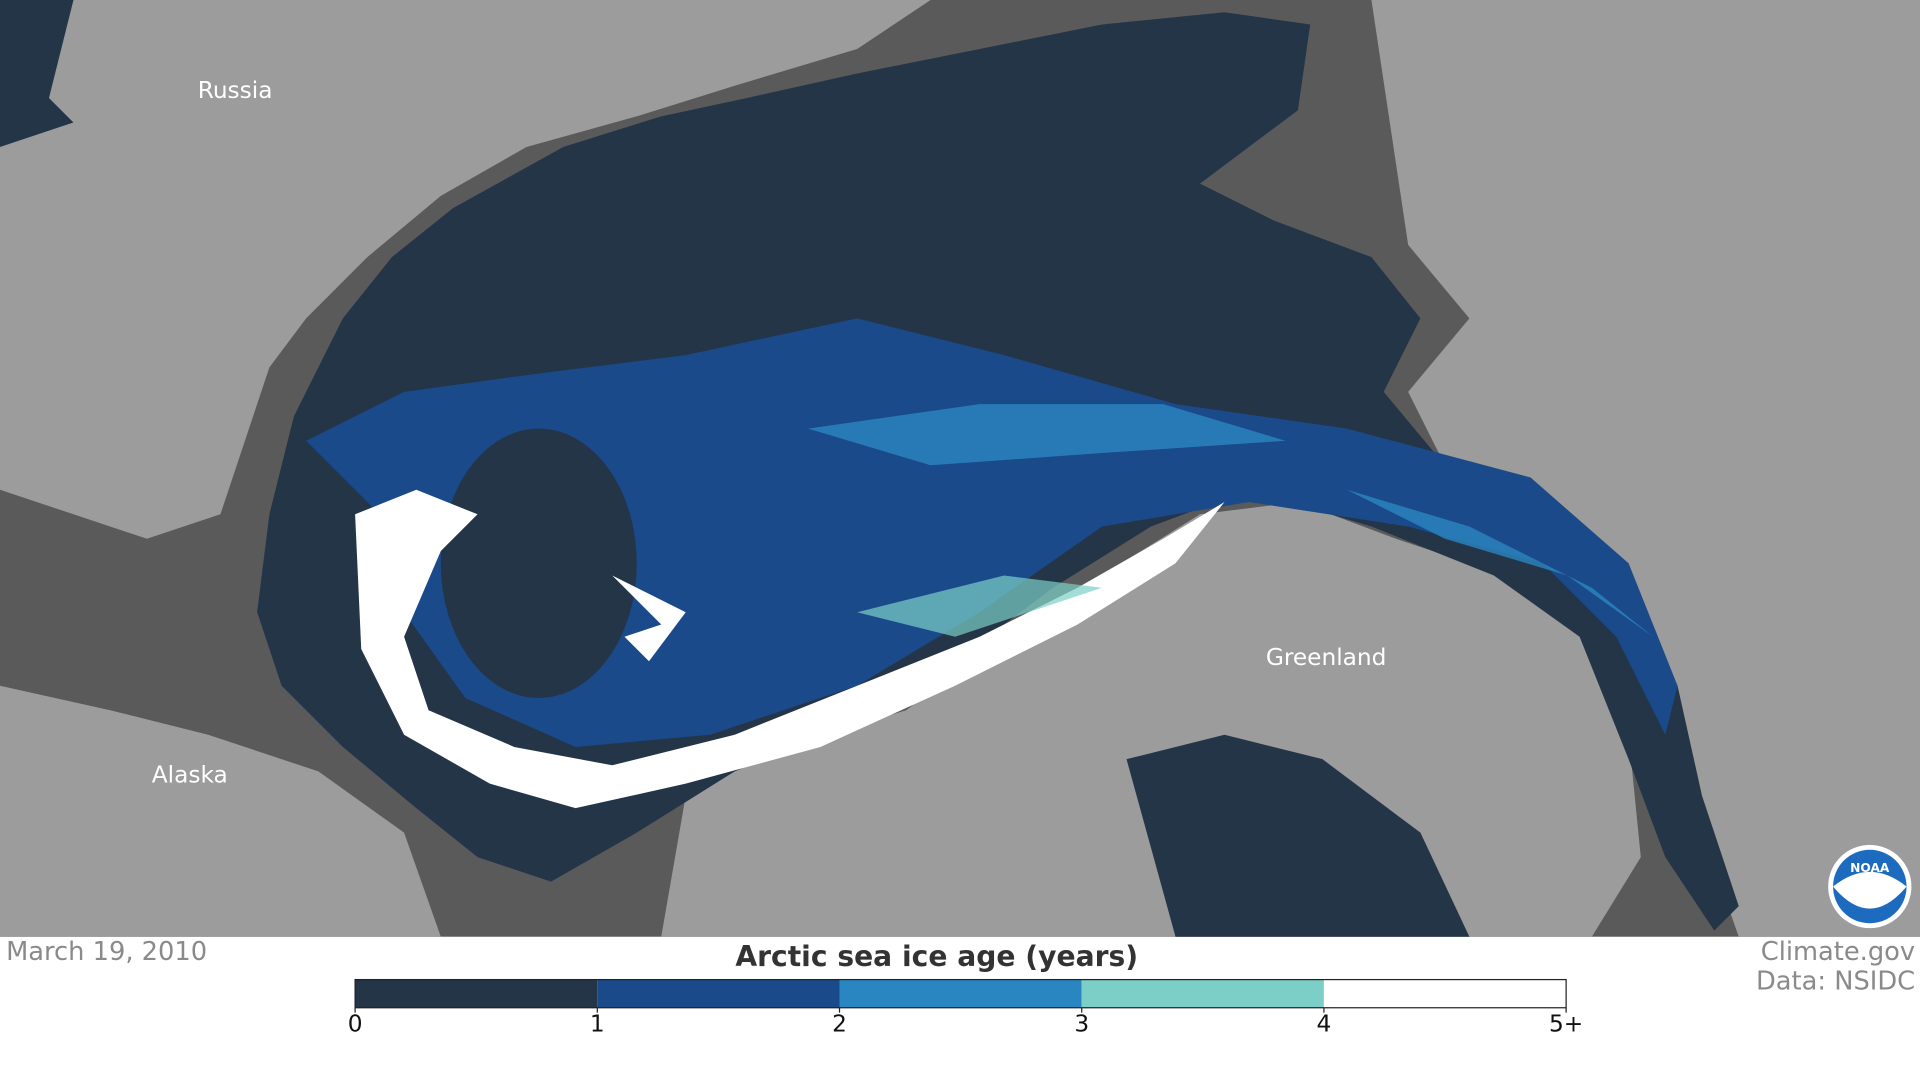 The image size is (1920, 1080). I want to click on tick-label: 2, so click(839, 1023).